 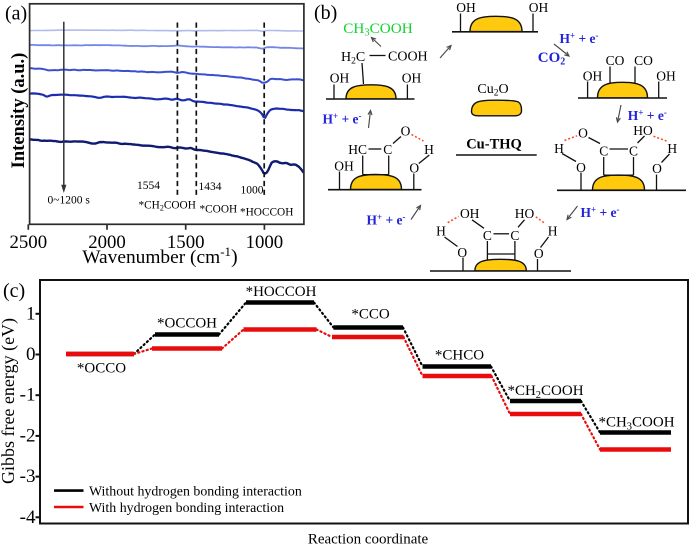 I want to click on svg-text:Without hydrogen bonding inter: Without hydrogen bonding interaction, so click(x=195, y=492).